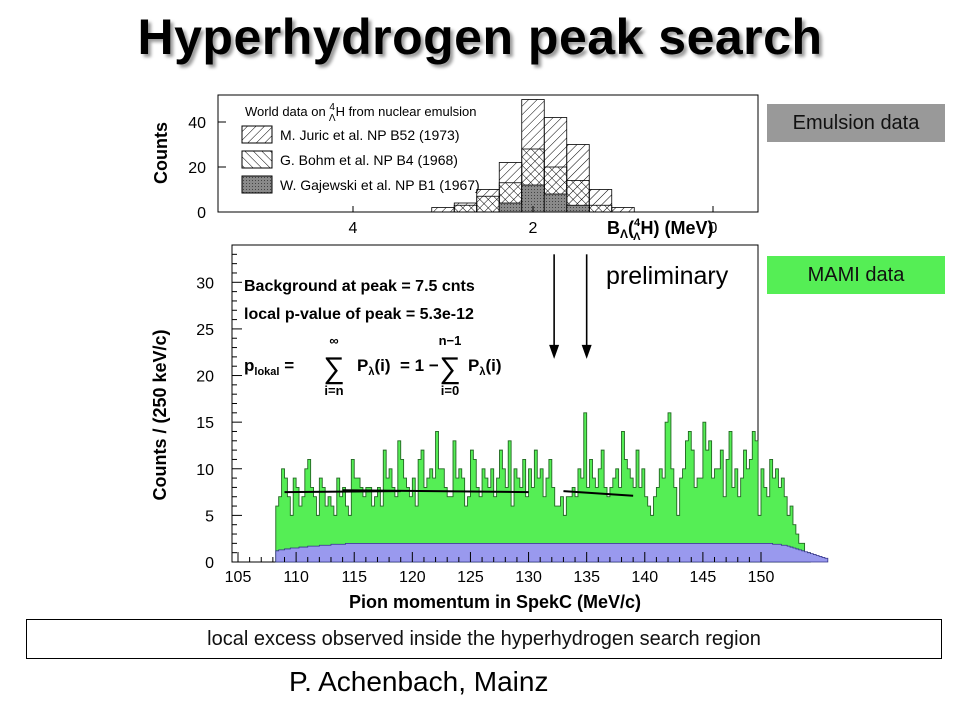  Describe the element at coordinates (359, 314) in the screenshot. I see `annotation-pvalue: local p-value of peak = 5.3e-12` at that location.